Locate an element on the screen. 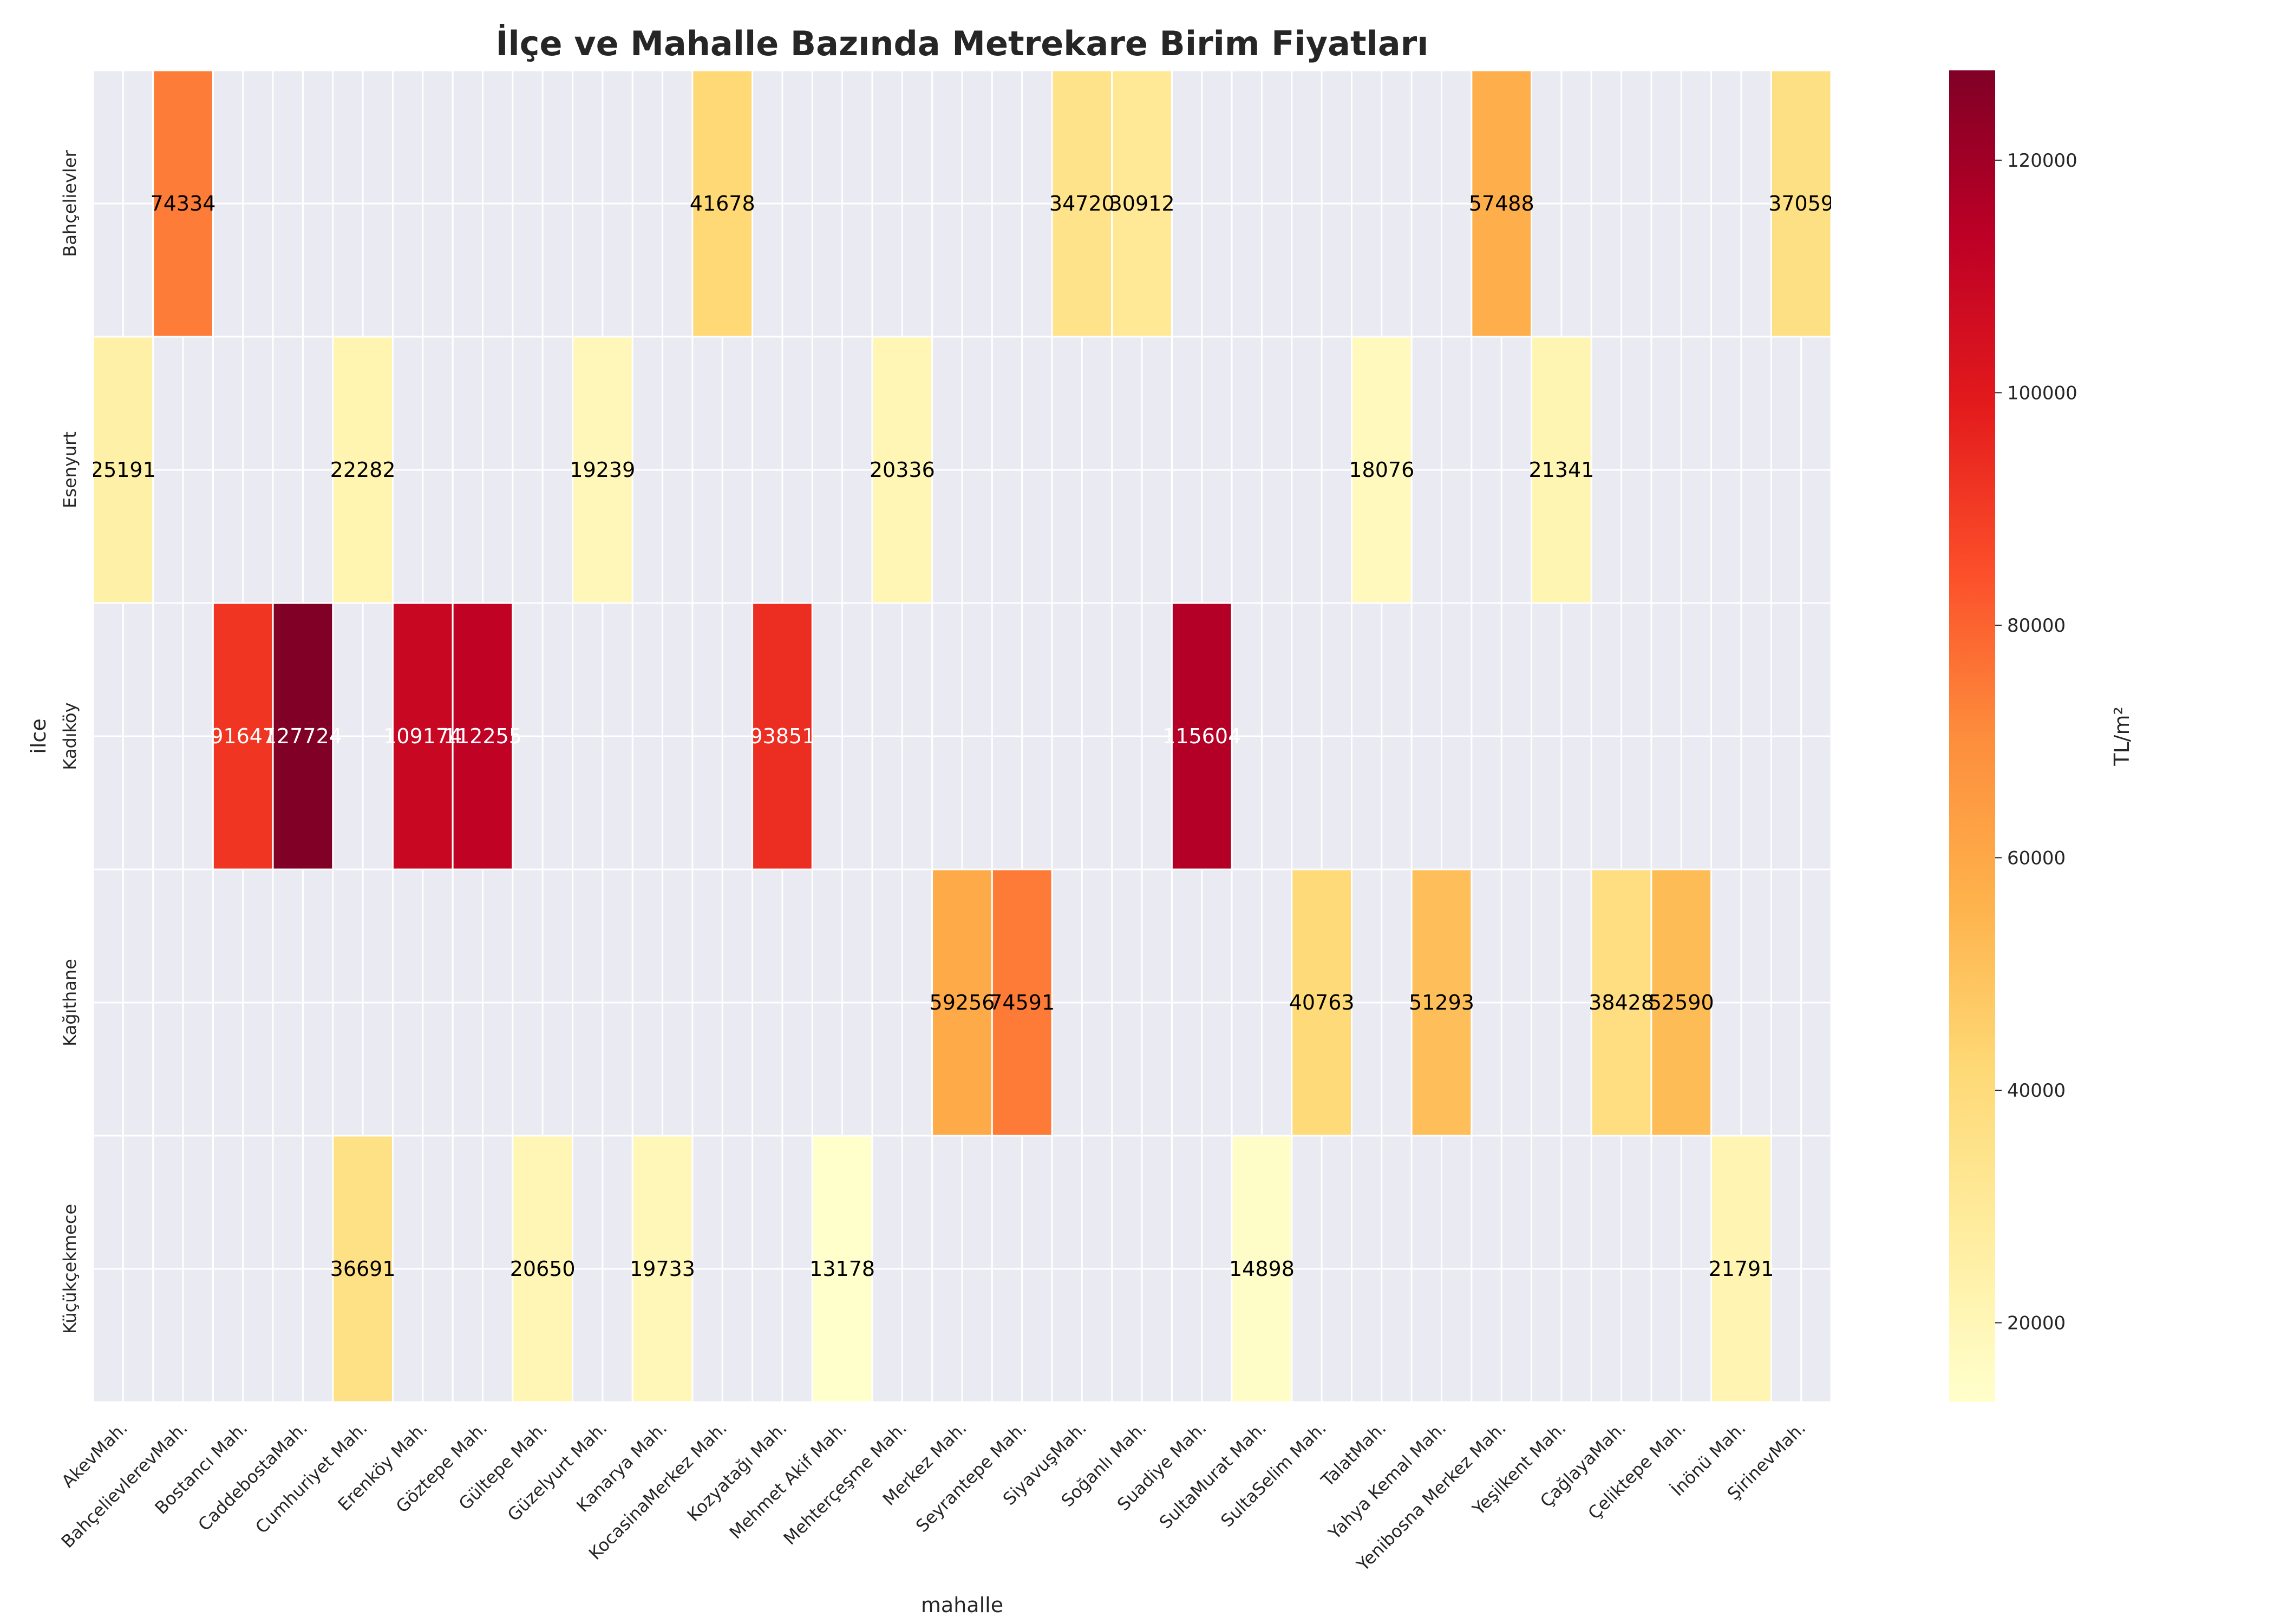  cell-value-label: 127724 is located at coordinates (303, 736).